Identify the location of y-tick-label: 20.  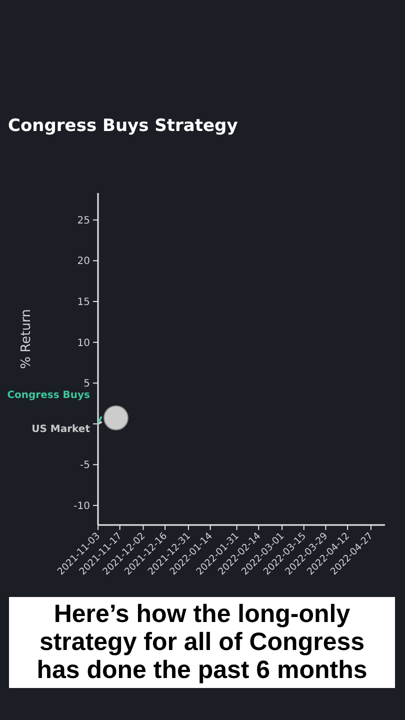
(83, 262).